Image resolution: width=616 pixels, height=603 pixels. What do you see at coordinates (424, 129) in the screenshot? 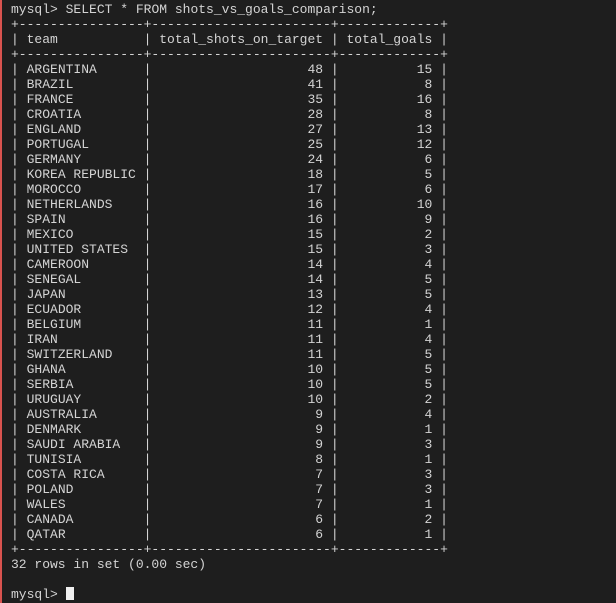
I see `number-cell: 13` at bounding box center [424, 129].